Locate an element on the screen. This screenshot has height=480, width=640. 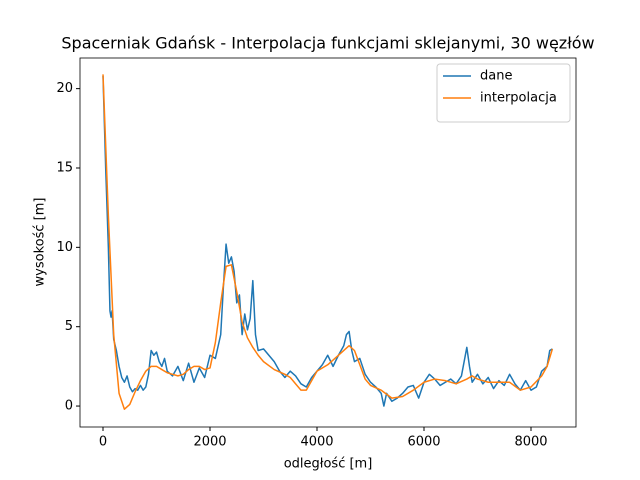
y-axis-label: wysokość [m] is located at coordinates (40, 242).